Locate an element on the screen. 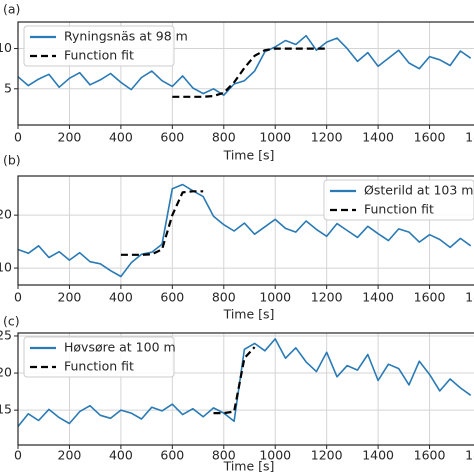  legend-label: Høvsøre at 100 m is located at coordinates (120, 347).